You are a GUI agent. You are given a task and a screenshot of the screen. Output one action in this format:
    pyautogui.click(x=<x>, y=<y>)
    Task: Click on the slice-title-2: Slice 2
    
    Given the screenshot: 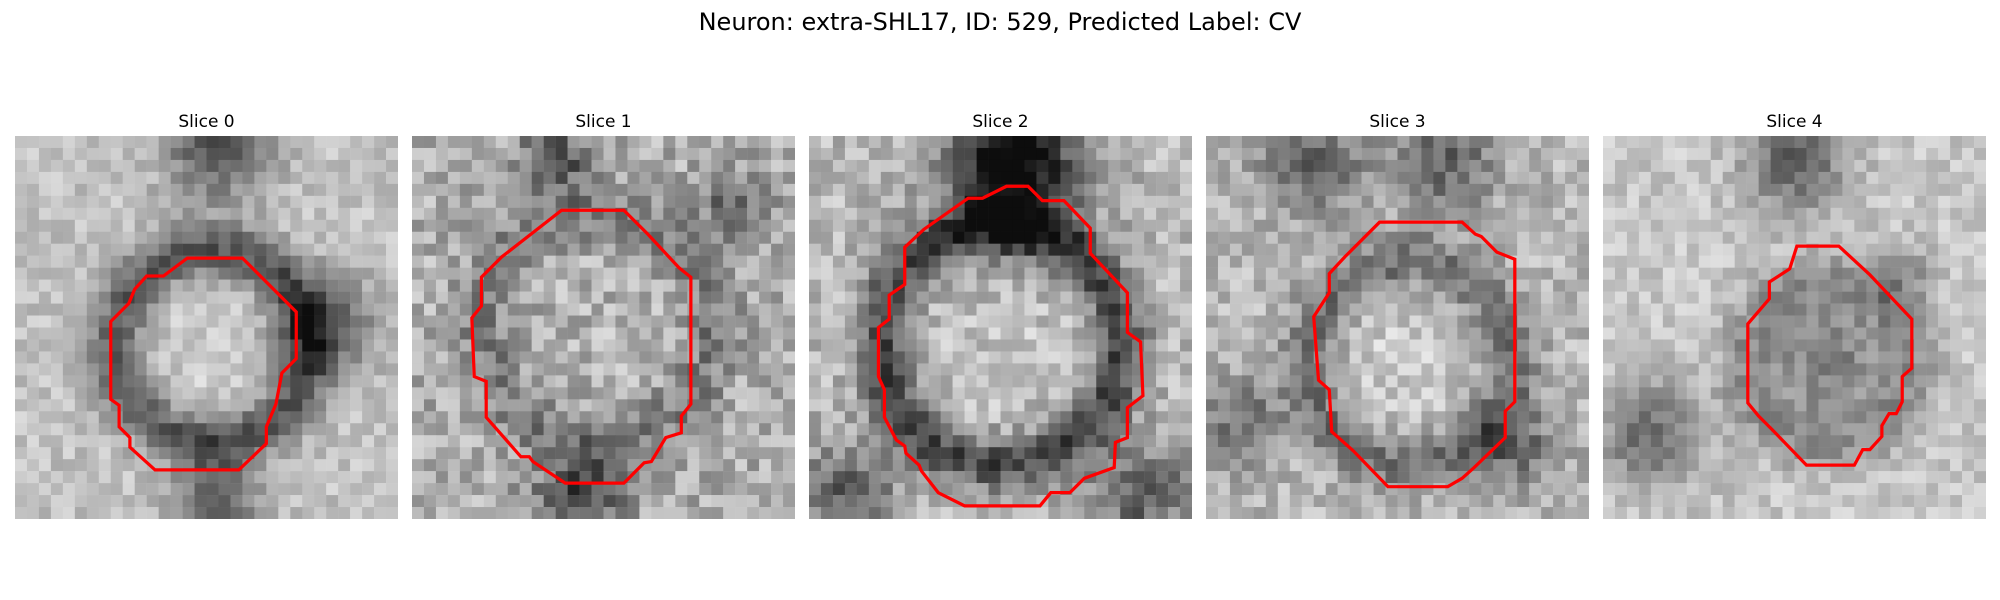 What is the action you would take?
    pyautogui.click(x=1000, y=122)
    